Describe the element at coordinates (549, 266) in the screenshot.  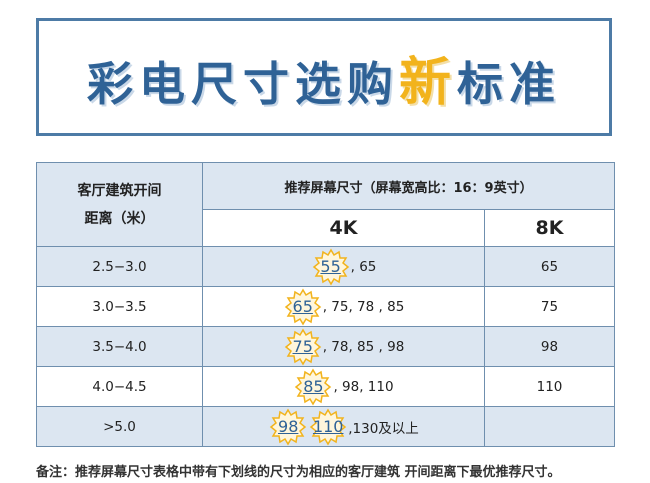
I see `size-8k-cell: 65` at that location.